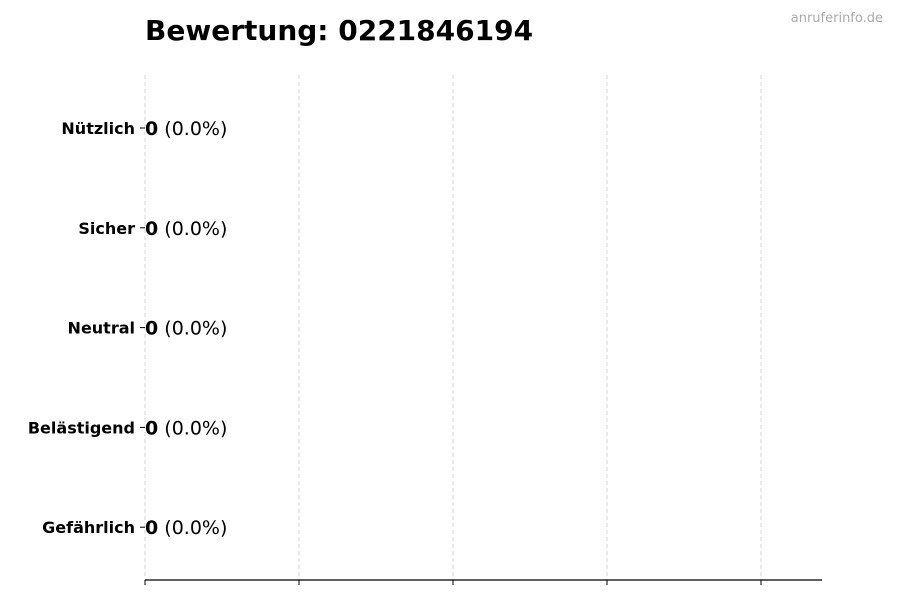  Describe the element at coordinates (339, 30) in the screenshot. I see `chart-title: Bewertung: 0221846194` at that location.